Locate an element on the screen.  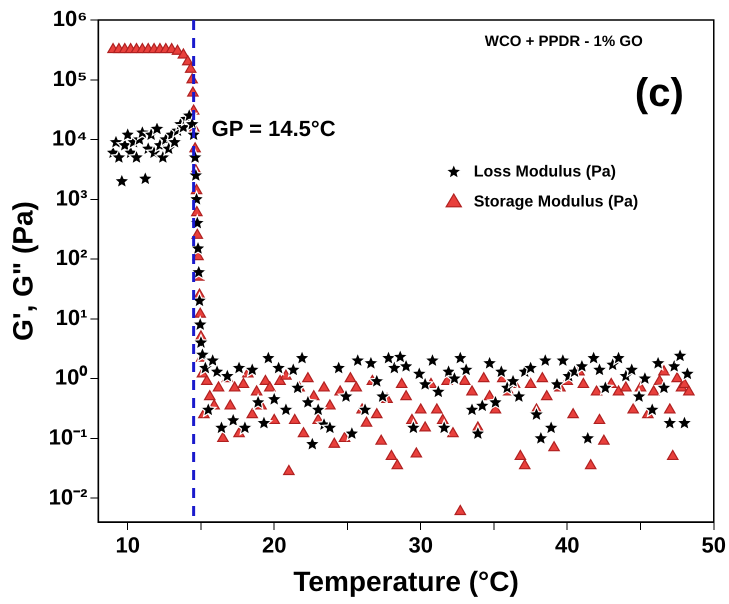
y-tick-label: 10⁵ is located at coordinates (70, 78).